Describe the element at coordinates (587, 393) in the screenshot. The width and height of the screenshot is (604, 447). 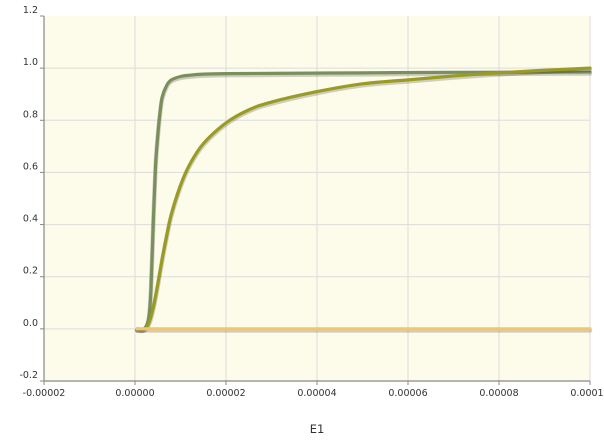
I see `x-tick-label: 0.00010` at that location.